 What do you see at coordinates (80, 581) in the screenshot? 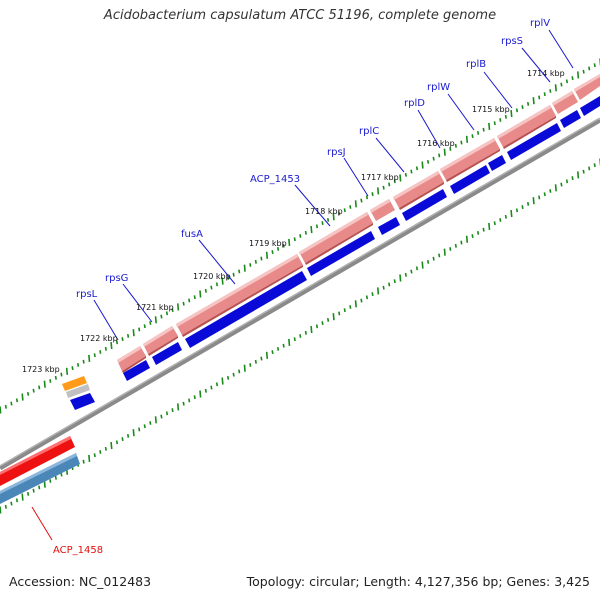
I see `accession-label: Accession: NC_012483` at bounding box center [80, 581].